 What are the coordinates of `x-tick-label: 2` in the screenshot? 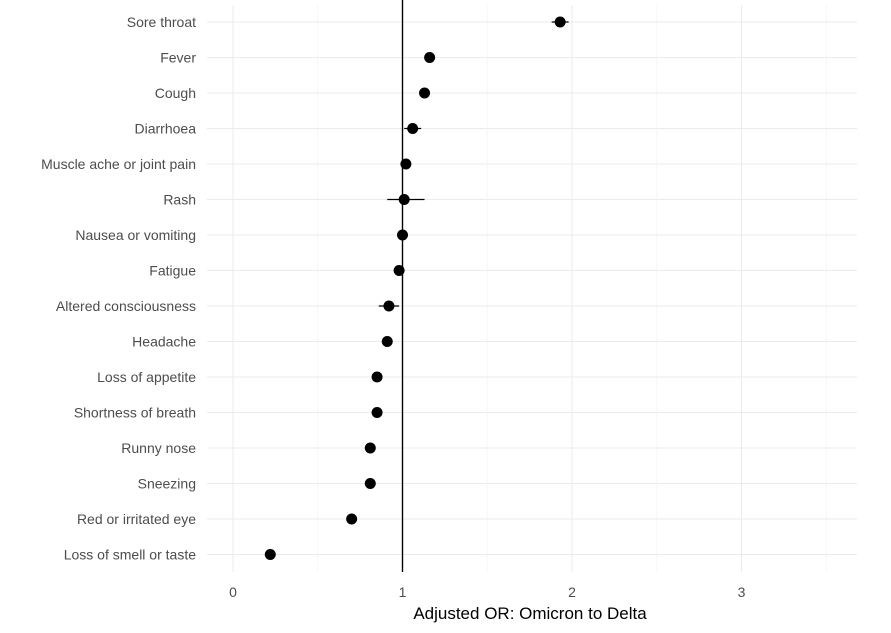 It's located at (572, 592).